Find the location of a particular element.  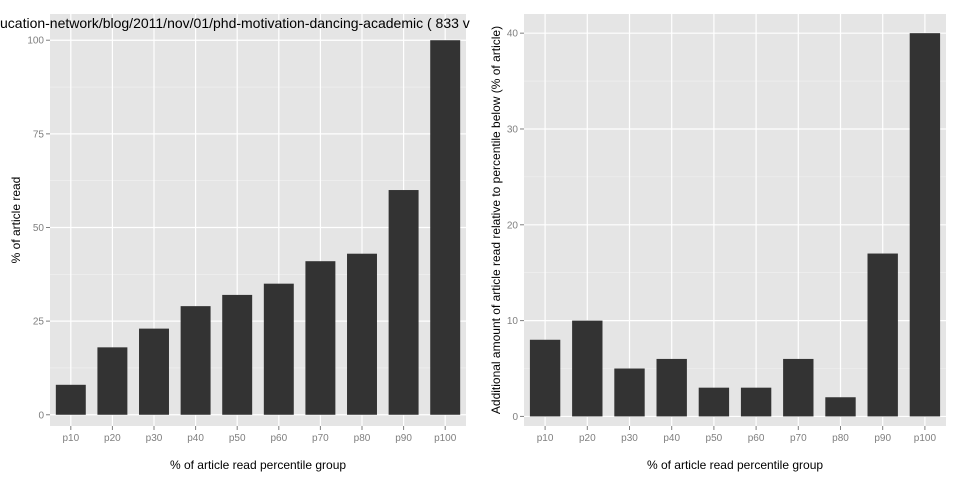

y-tick-label: 100 is located at coordinates (35, 41).